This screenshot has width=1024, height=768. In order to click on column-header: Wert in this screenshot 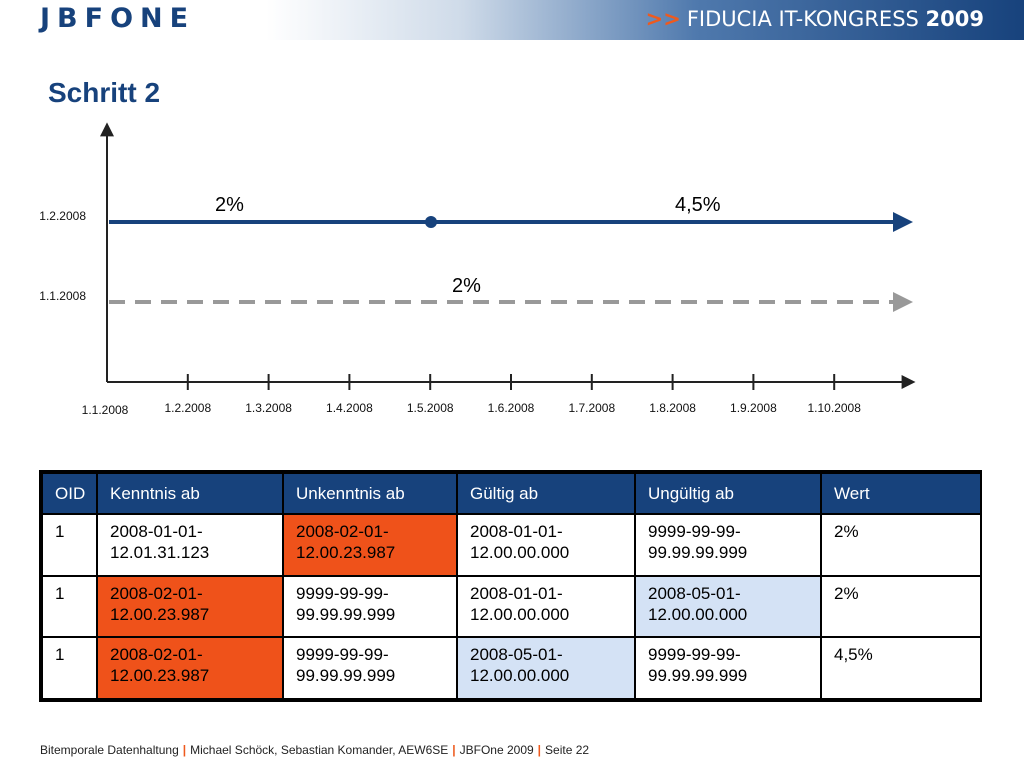, I will do `click(901, 493)`.